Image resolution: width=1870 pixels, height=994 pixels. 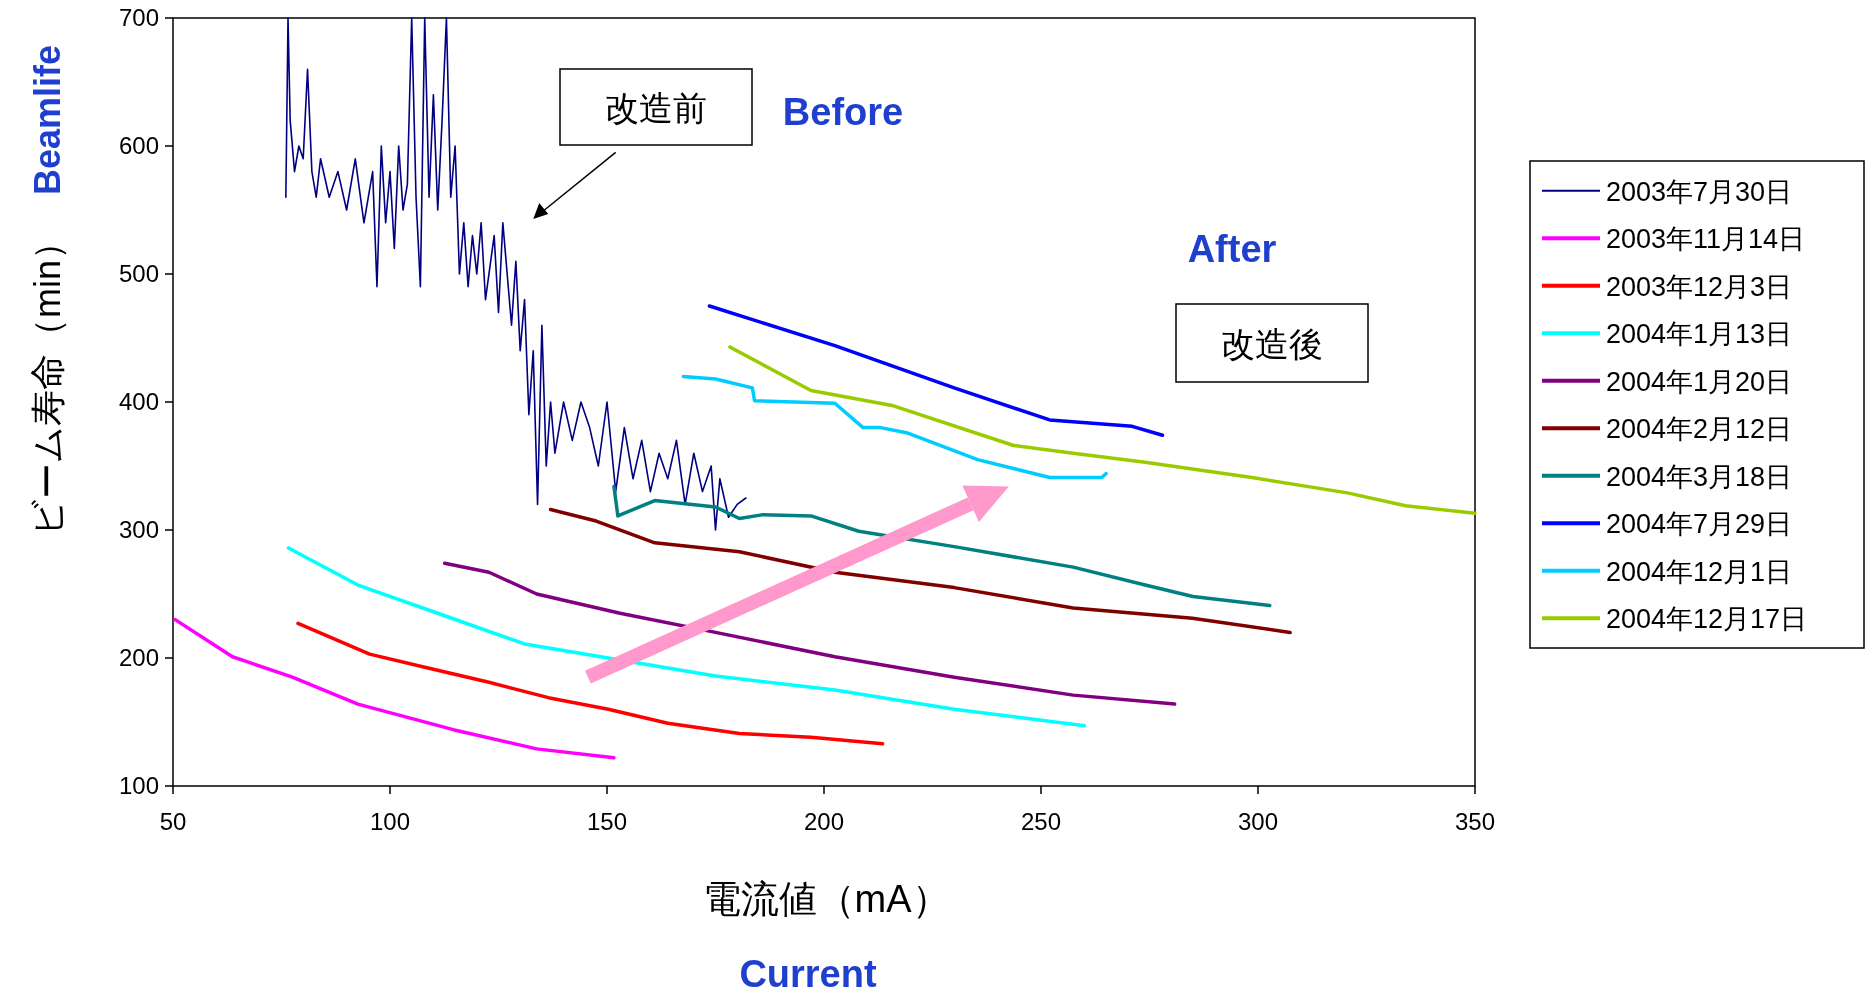 What do you see at coordinates (826, 899) in the screenshot?
I see `x-axis-title: 電流値（mA）` at bounding box center [826, 899].